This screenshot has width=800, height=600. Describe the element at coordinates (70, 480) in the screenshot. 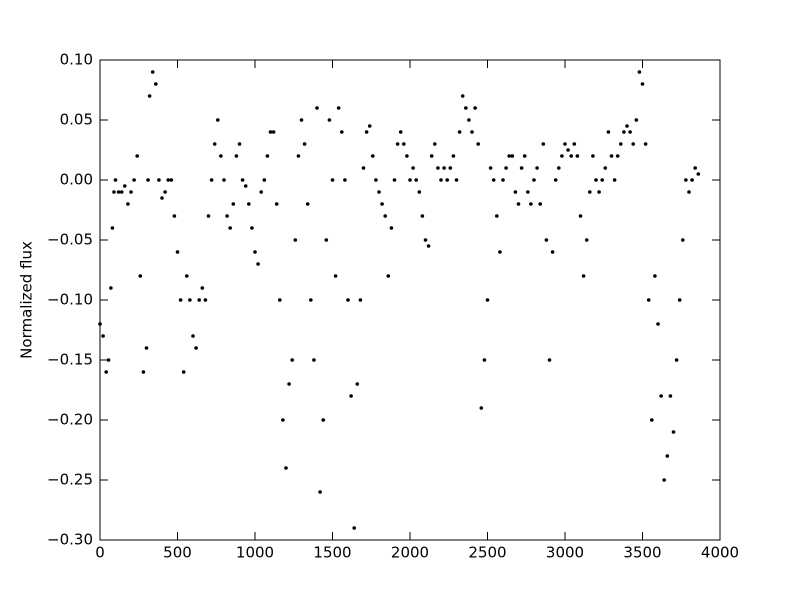

I see `y-tick-label: −0.25` at that location.